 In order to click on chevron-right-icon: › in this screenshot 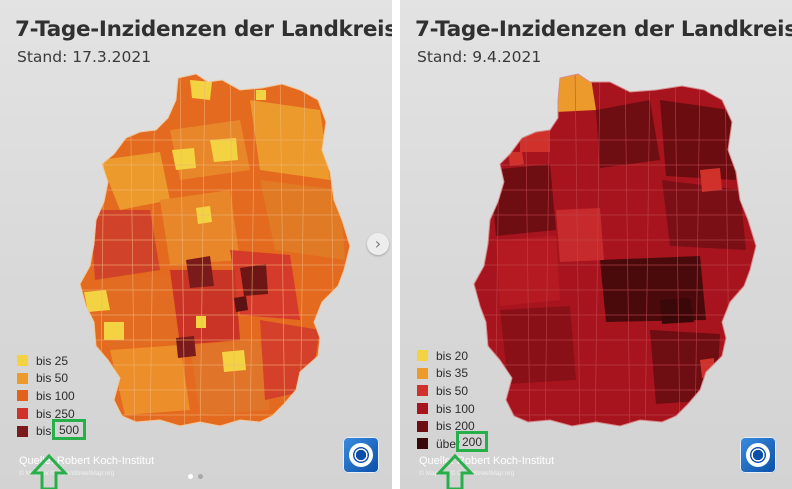, I will do `click(378, 243)`.